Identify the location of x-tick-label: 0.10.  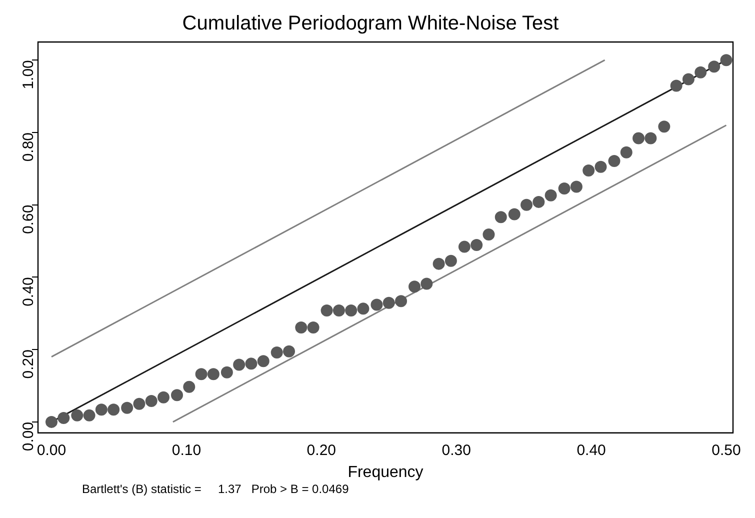
(187, 450).